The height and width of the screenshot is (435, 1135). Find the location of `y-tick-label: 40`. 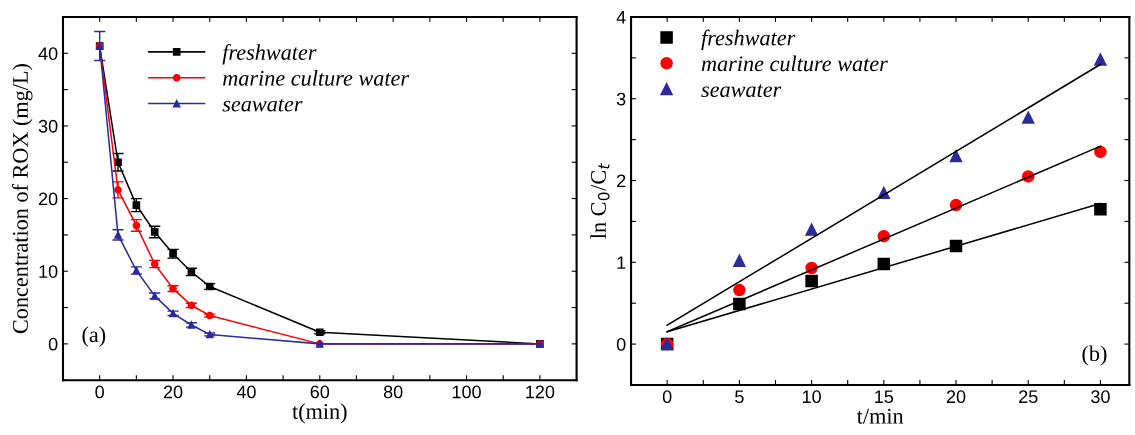

y-tick-label: 40 is located at coordinates (48, 54).